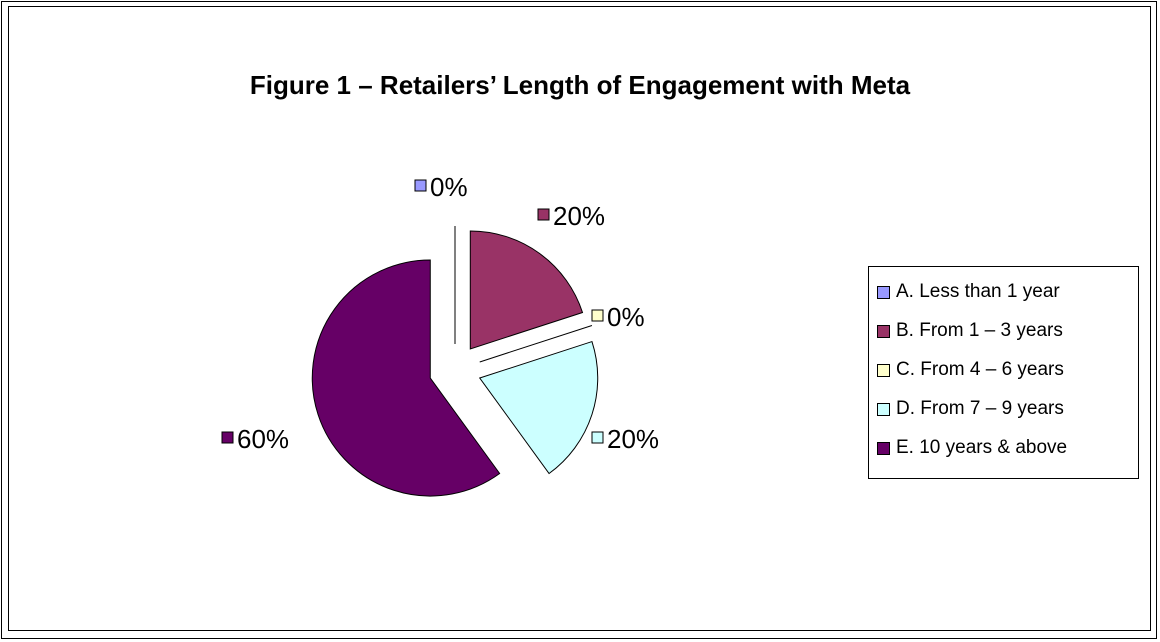 Image resolution: width=1160 pixels, height=642 pixels. Describe the element at coordinates (626, 317) in the screenshot. I see `data-label-c: 0%` at that location.